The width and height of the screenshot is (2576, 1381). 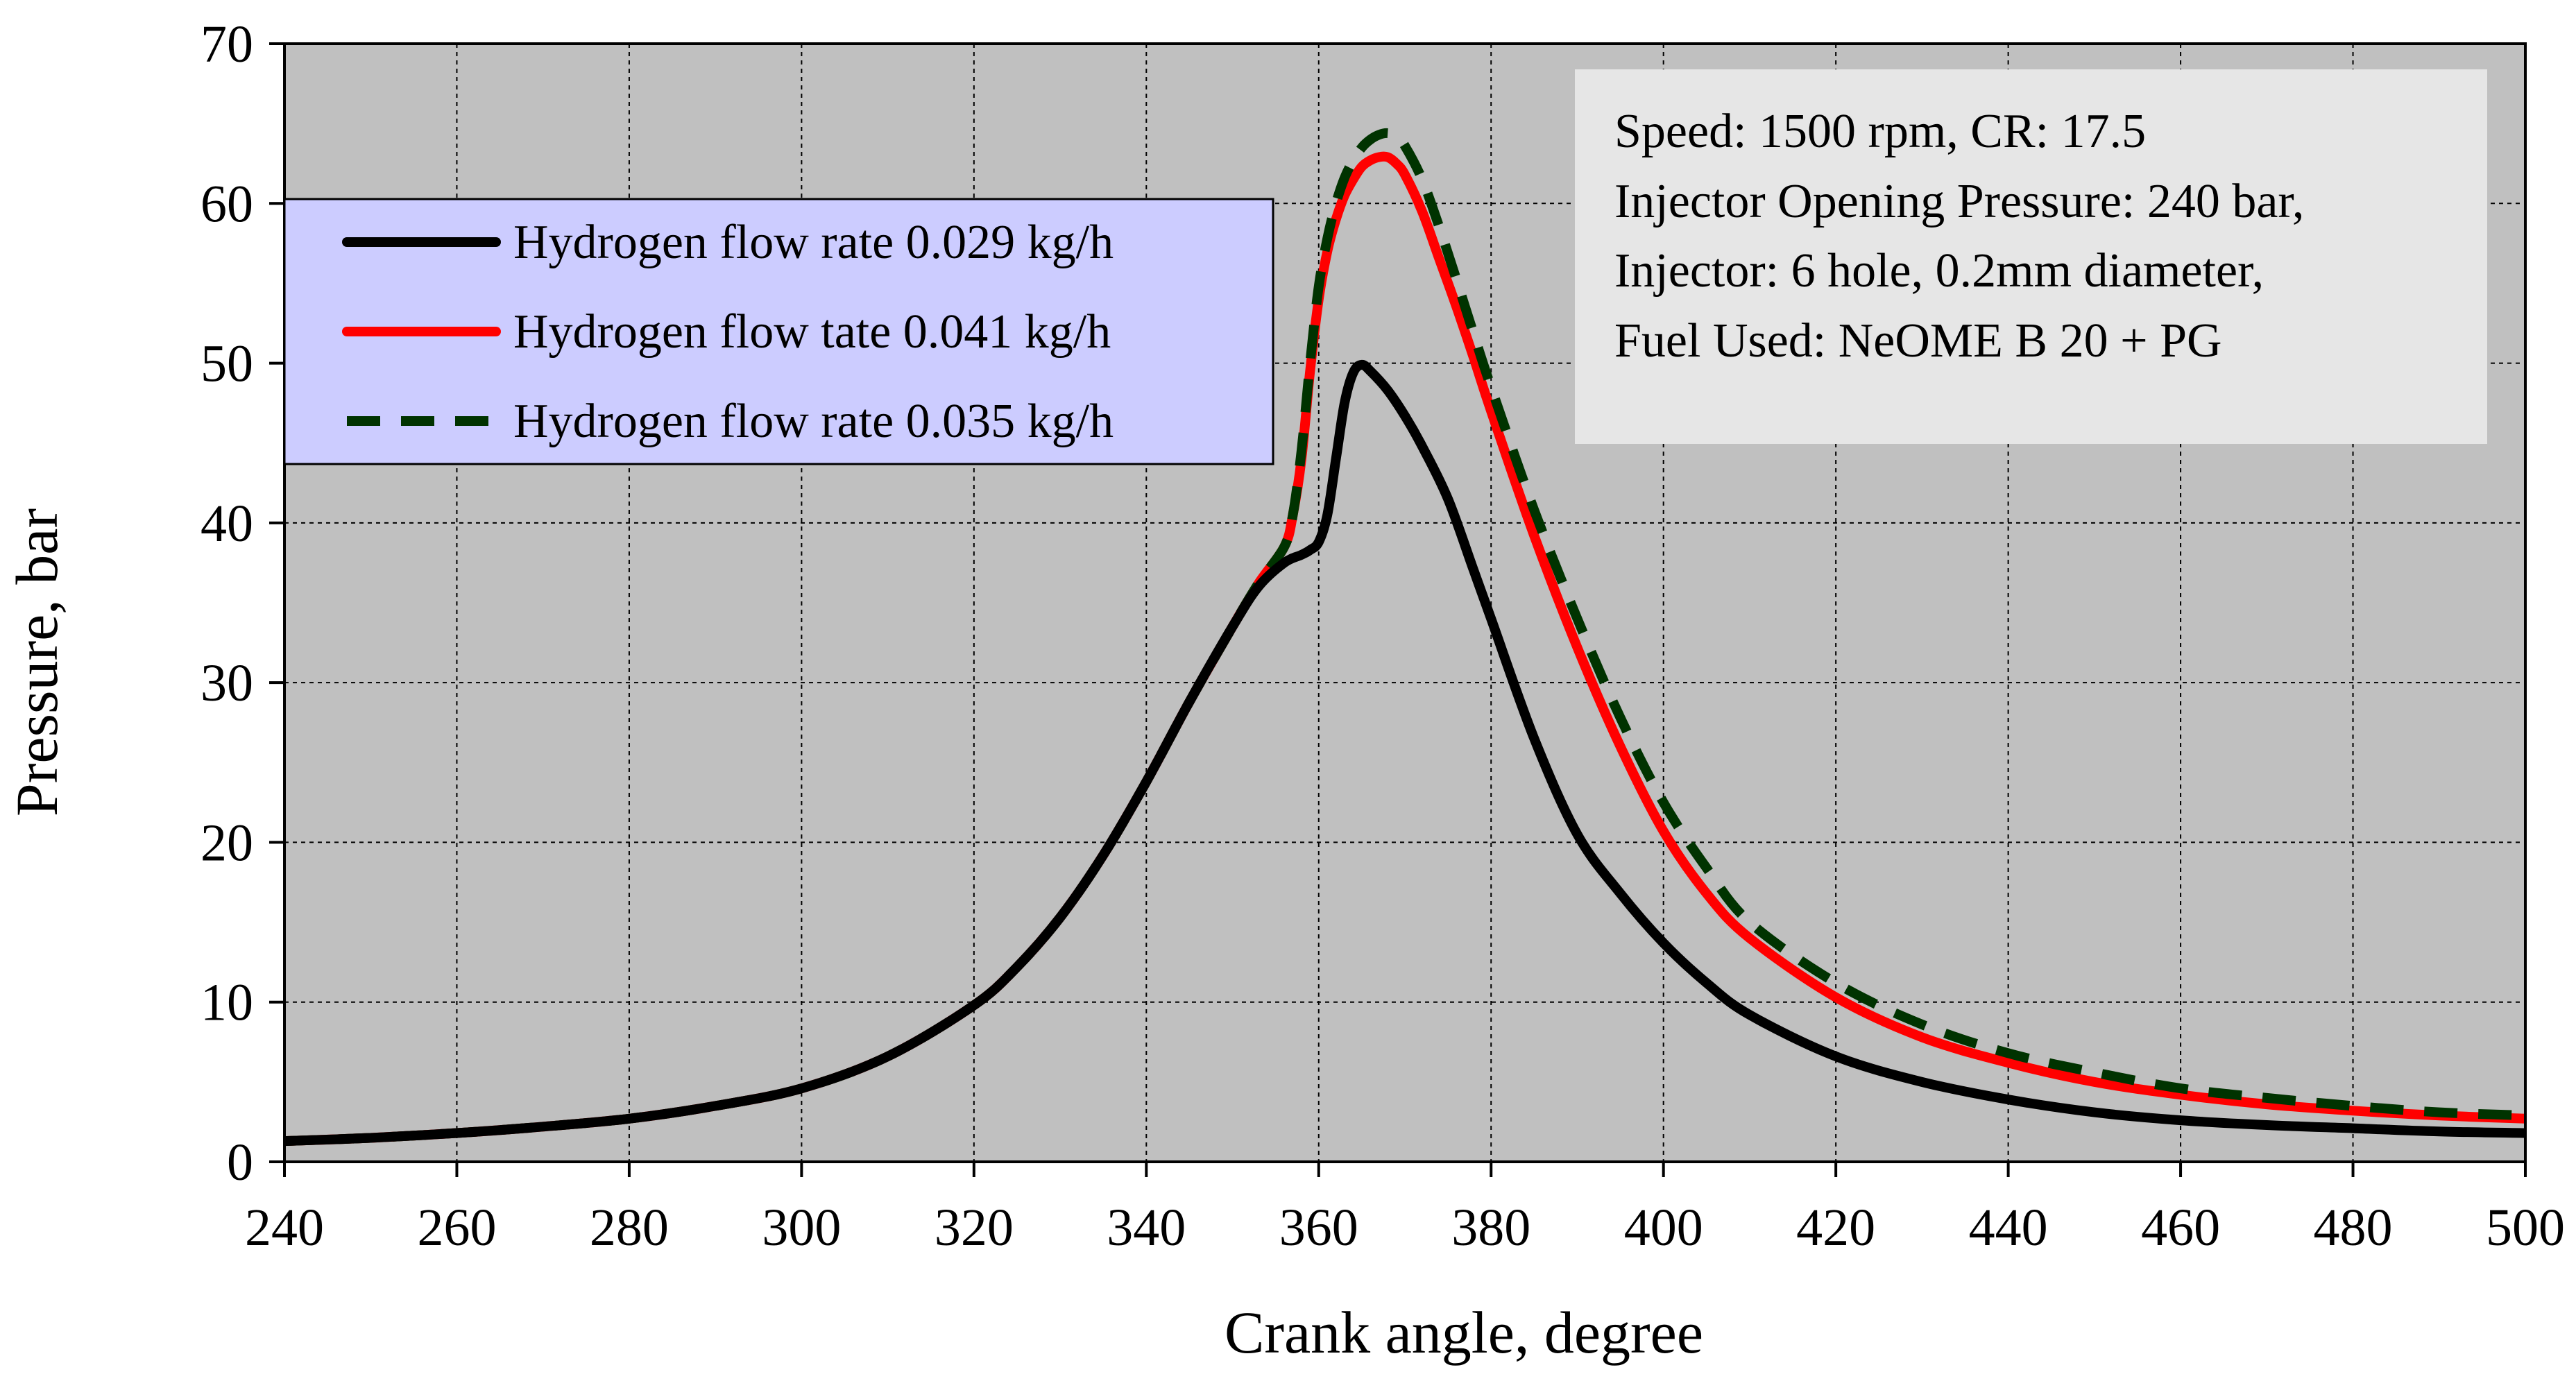 What do you see at coordinates (1835, 1228) in the screenshot?
I see `x-tick-label-420: 420` at bounding box center [1835, 1228].